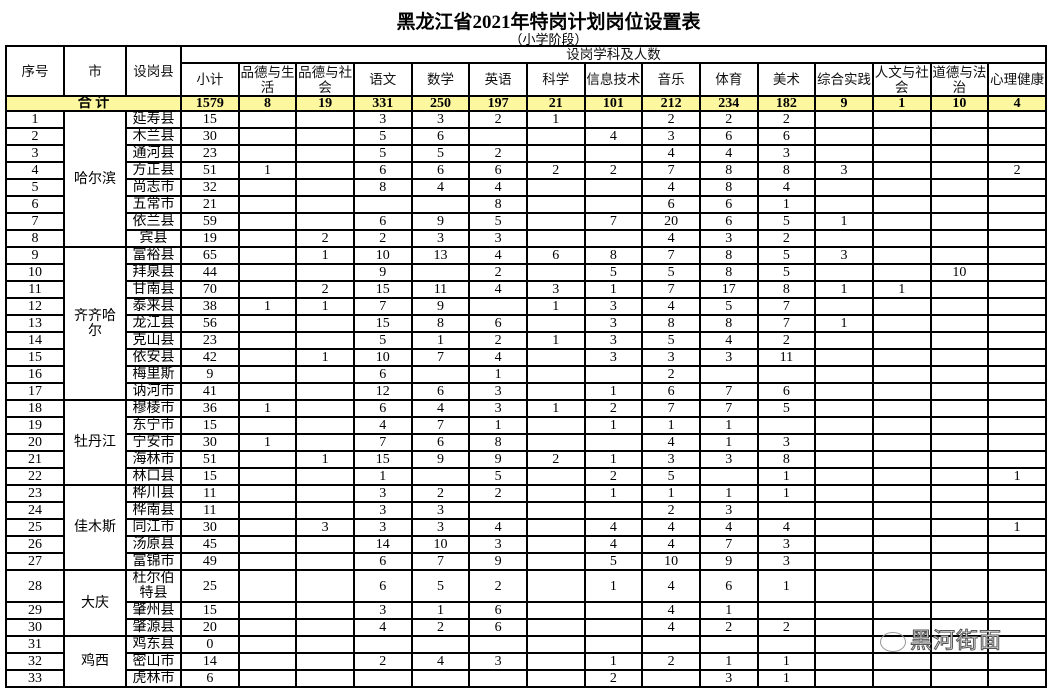 The width and height of the screenshot is (1057, 688). Describe the element at coordinates (153, 391) in the screenshot. I see `county-name: 讷河市` at that location.